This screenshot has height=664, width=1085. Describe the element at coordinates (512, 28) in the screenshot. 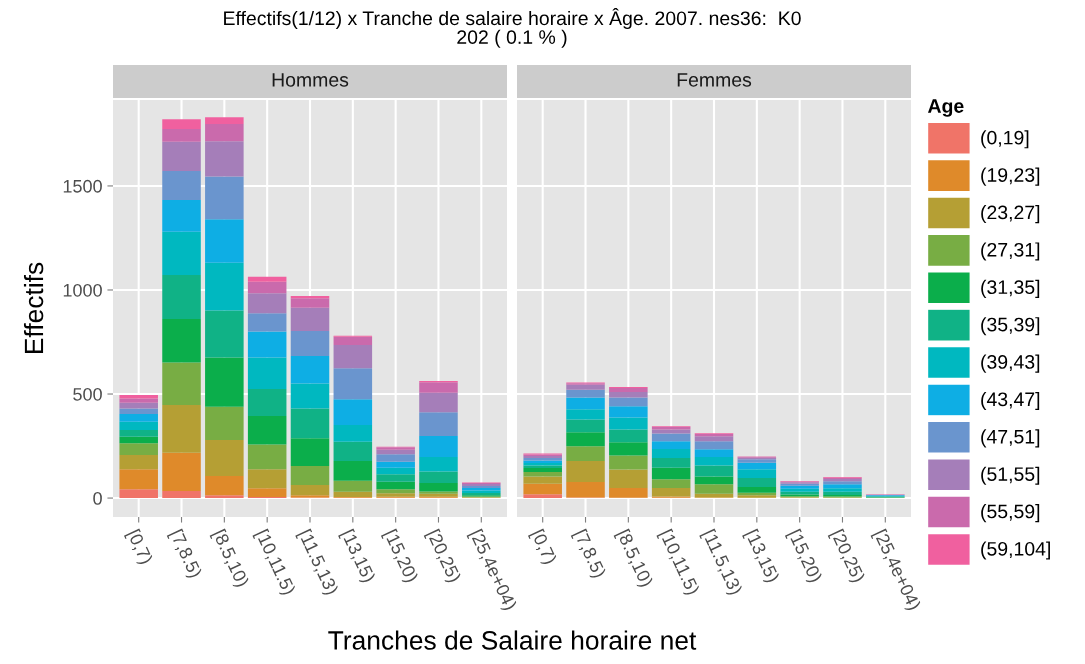

I see `chart-title: Effectifs(1/12) x Tranche de salaire horaire x Âge. 2007. nes36: K0 202 ( 0.1 % )` at that location.